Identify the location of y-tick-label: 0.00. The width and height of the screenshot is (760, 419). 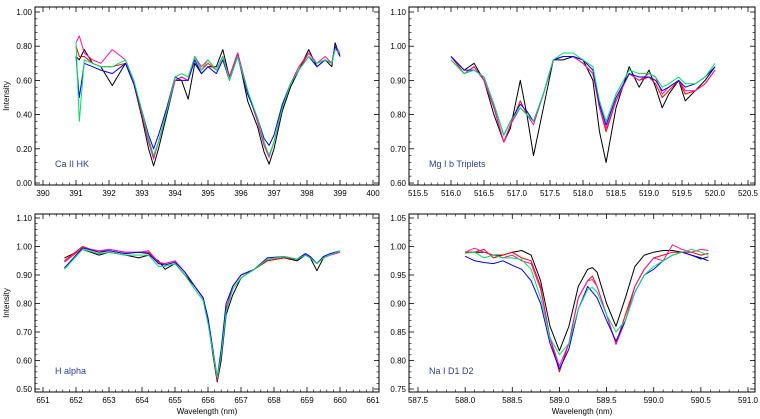
(24, 183).